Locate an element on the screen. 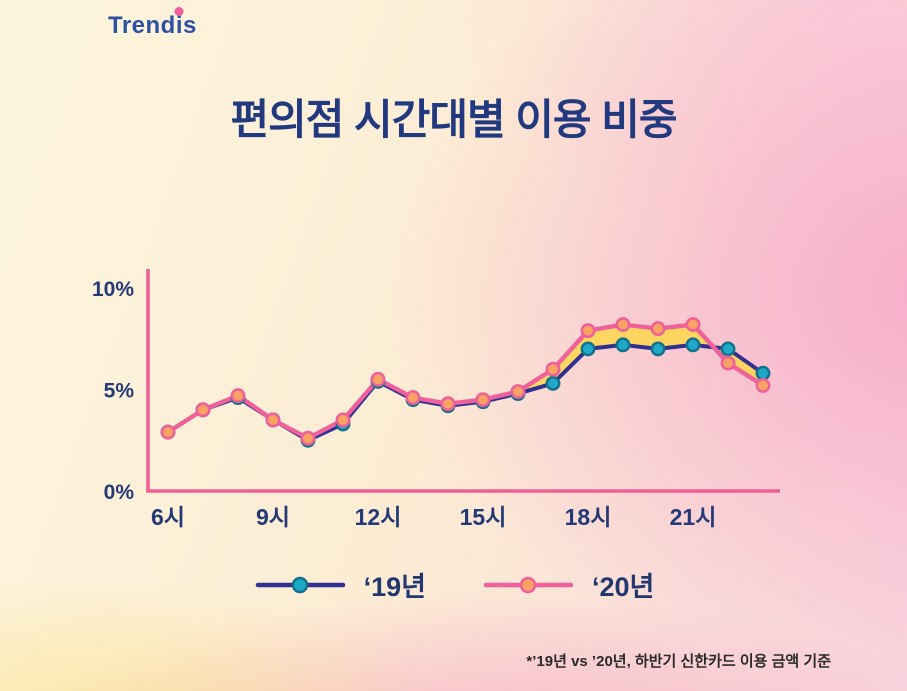 The width and height of the screenshot is (907, 691). legend-label-2020: ‘20년 is located at coordinates (623, 587).